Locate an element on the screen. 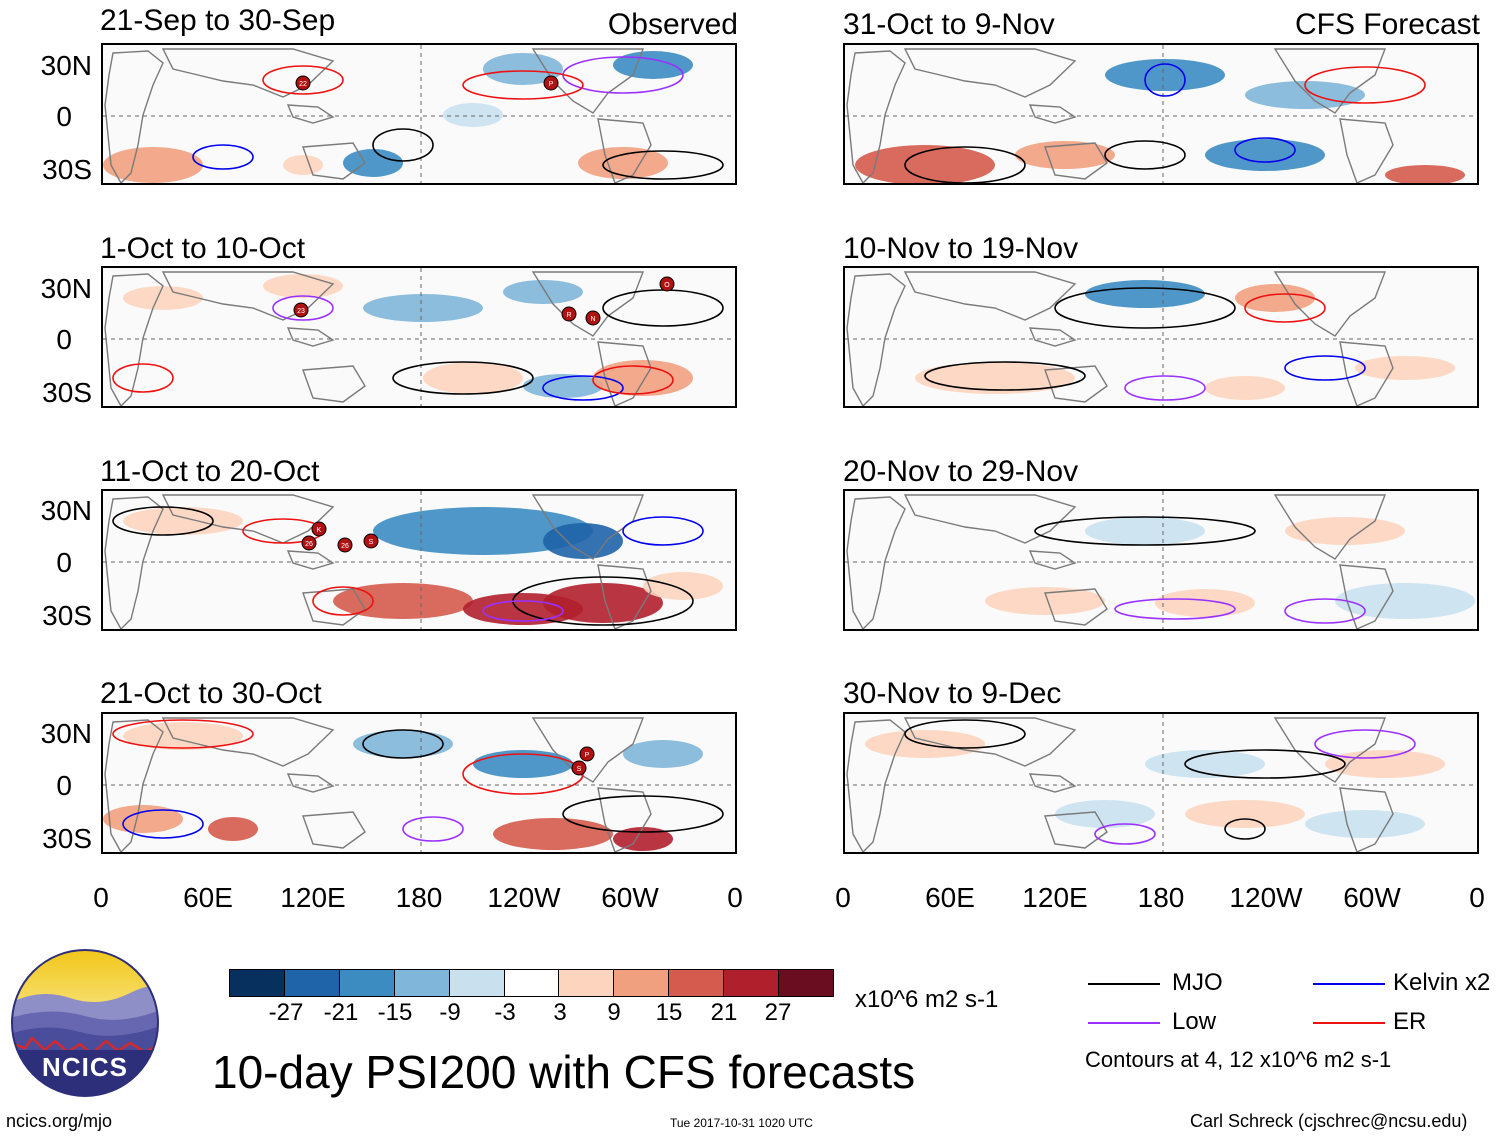  map-panel-2: 23 R N O is located at coordinates (419, 337).